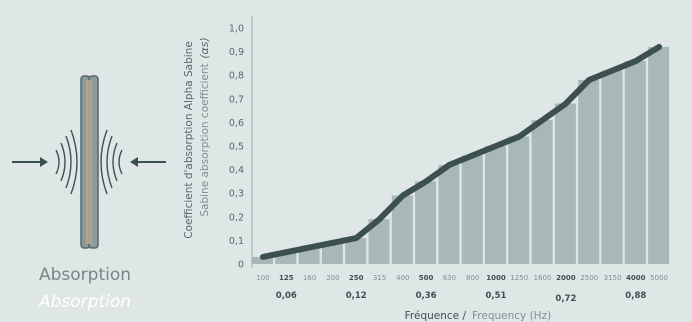  What do you see at coordinates (402, 278) in the screenshot?
I see `x-tick-label: 400` at bounding box center [402, 278].